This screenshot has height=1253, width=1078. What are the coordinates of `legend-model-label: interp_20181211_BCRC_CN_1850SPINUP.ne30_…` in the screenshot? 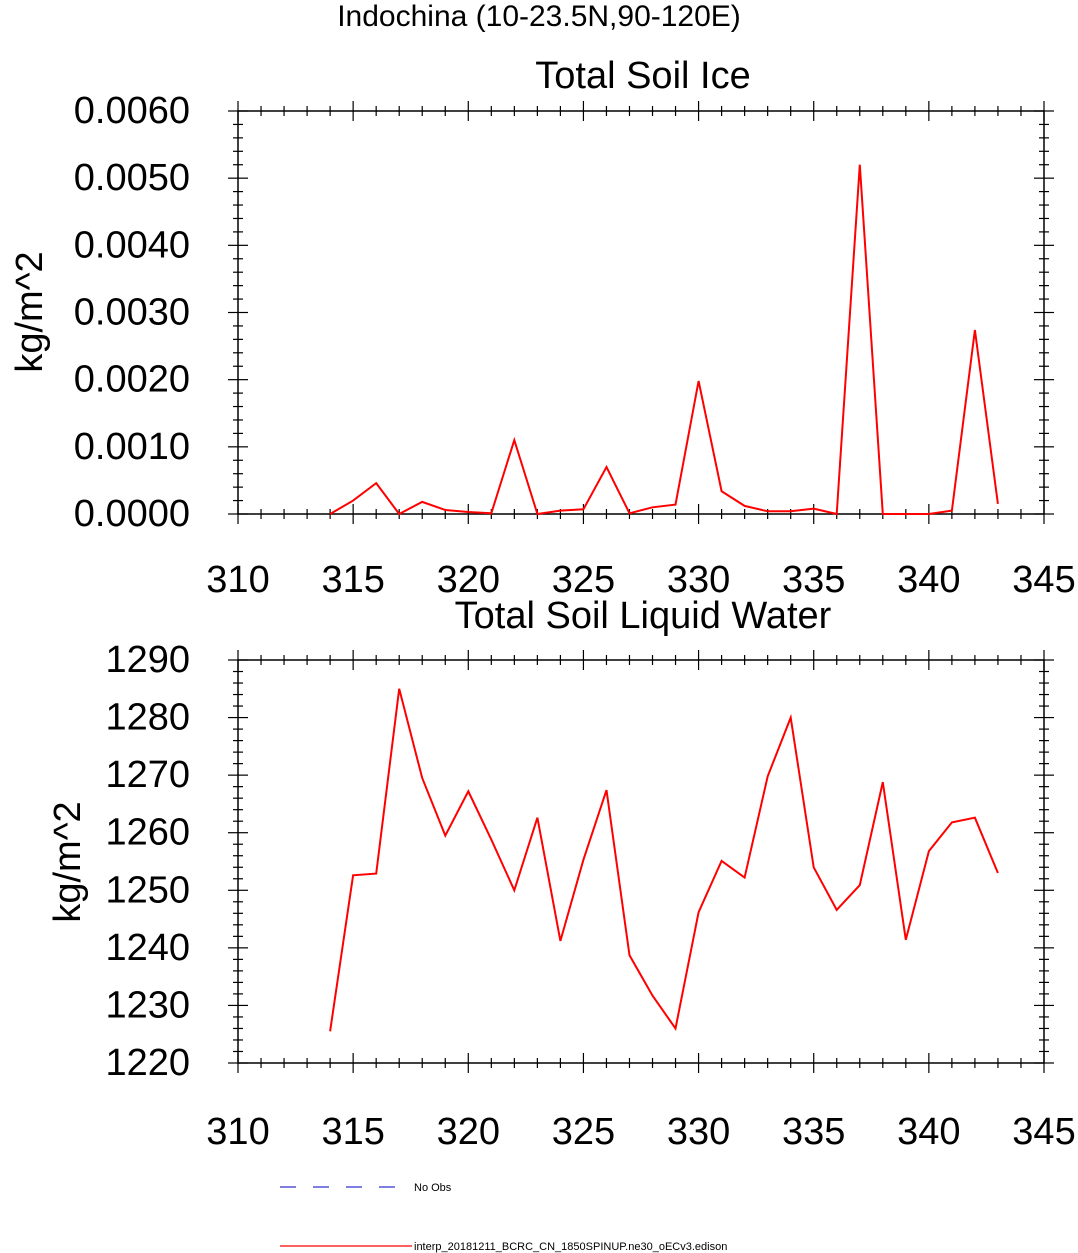 It's located at (570, 1247).